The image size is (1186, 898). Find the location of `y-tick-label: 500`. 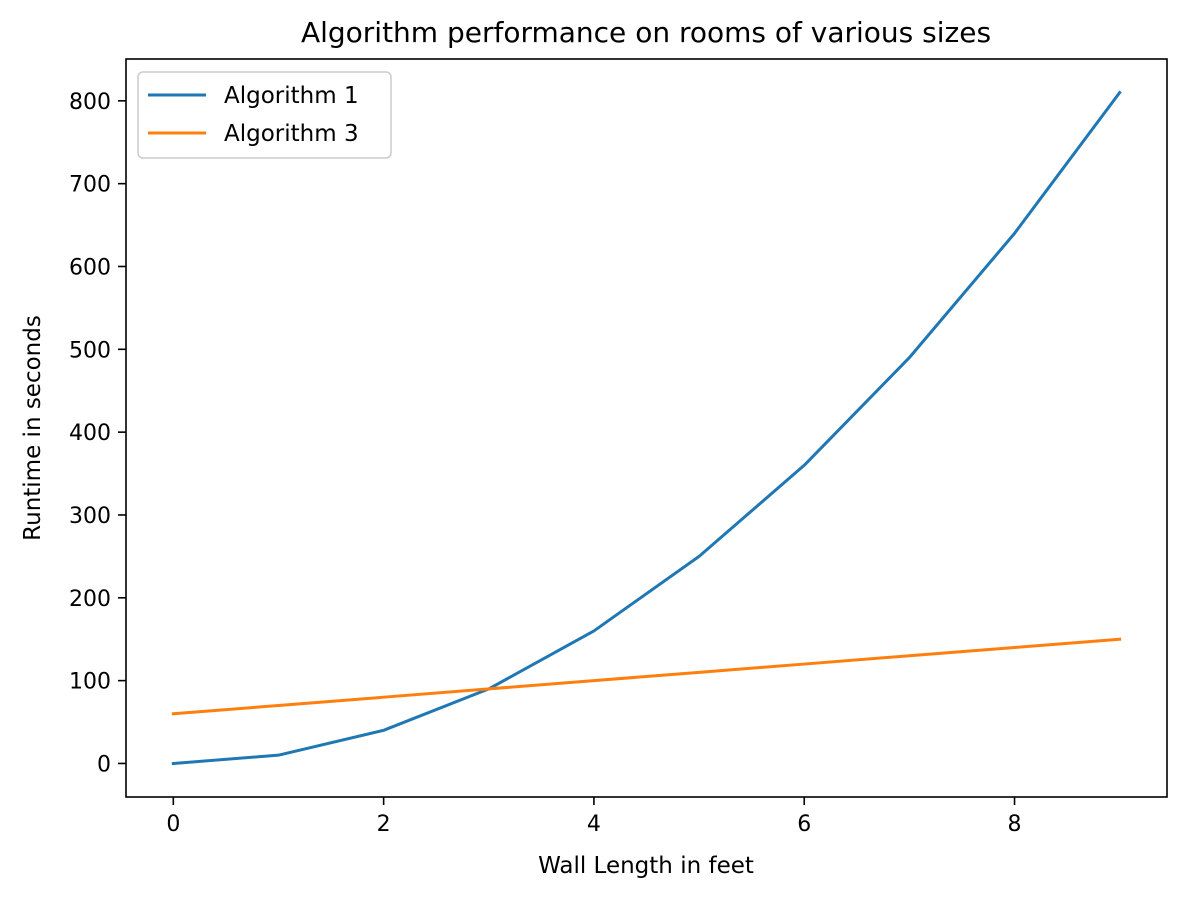

y-tick-label: 500 is located at coordinates (90, 350).